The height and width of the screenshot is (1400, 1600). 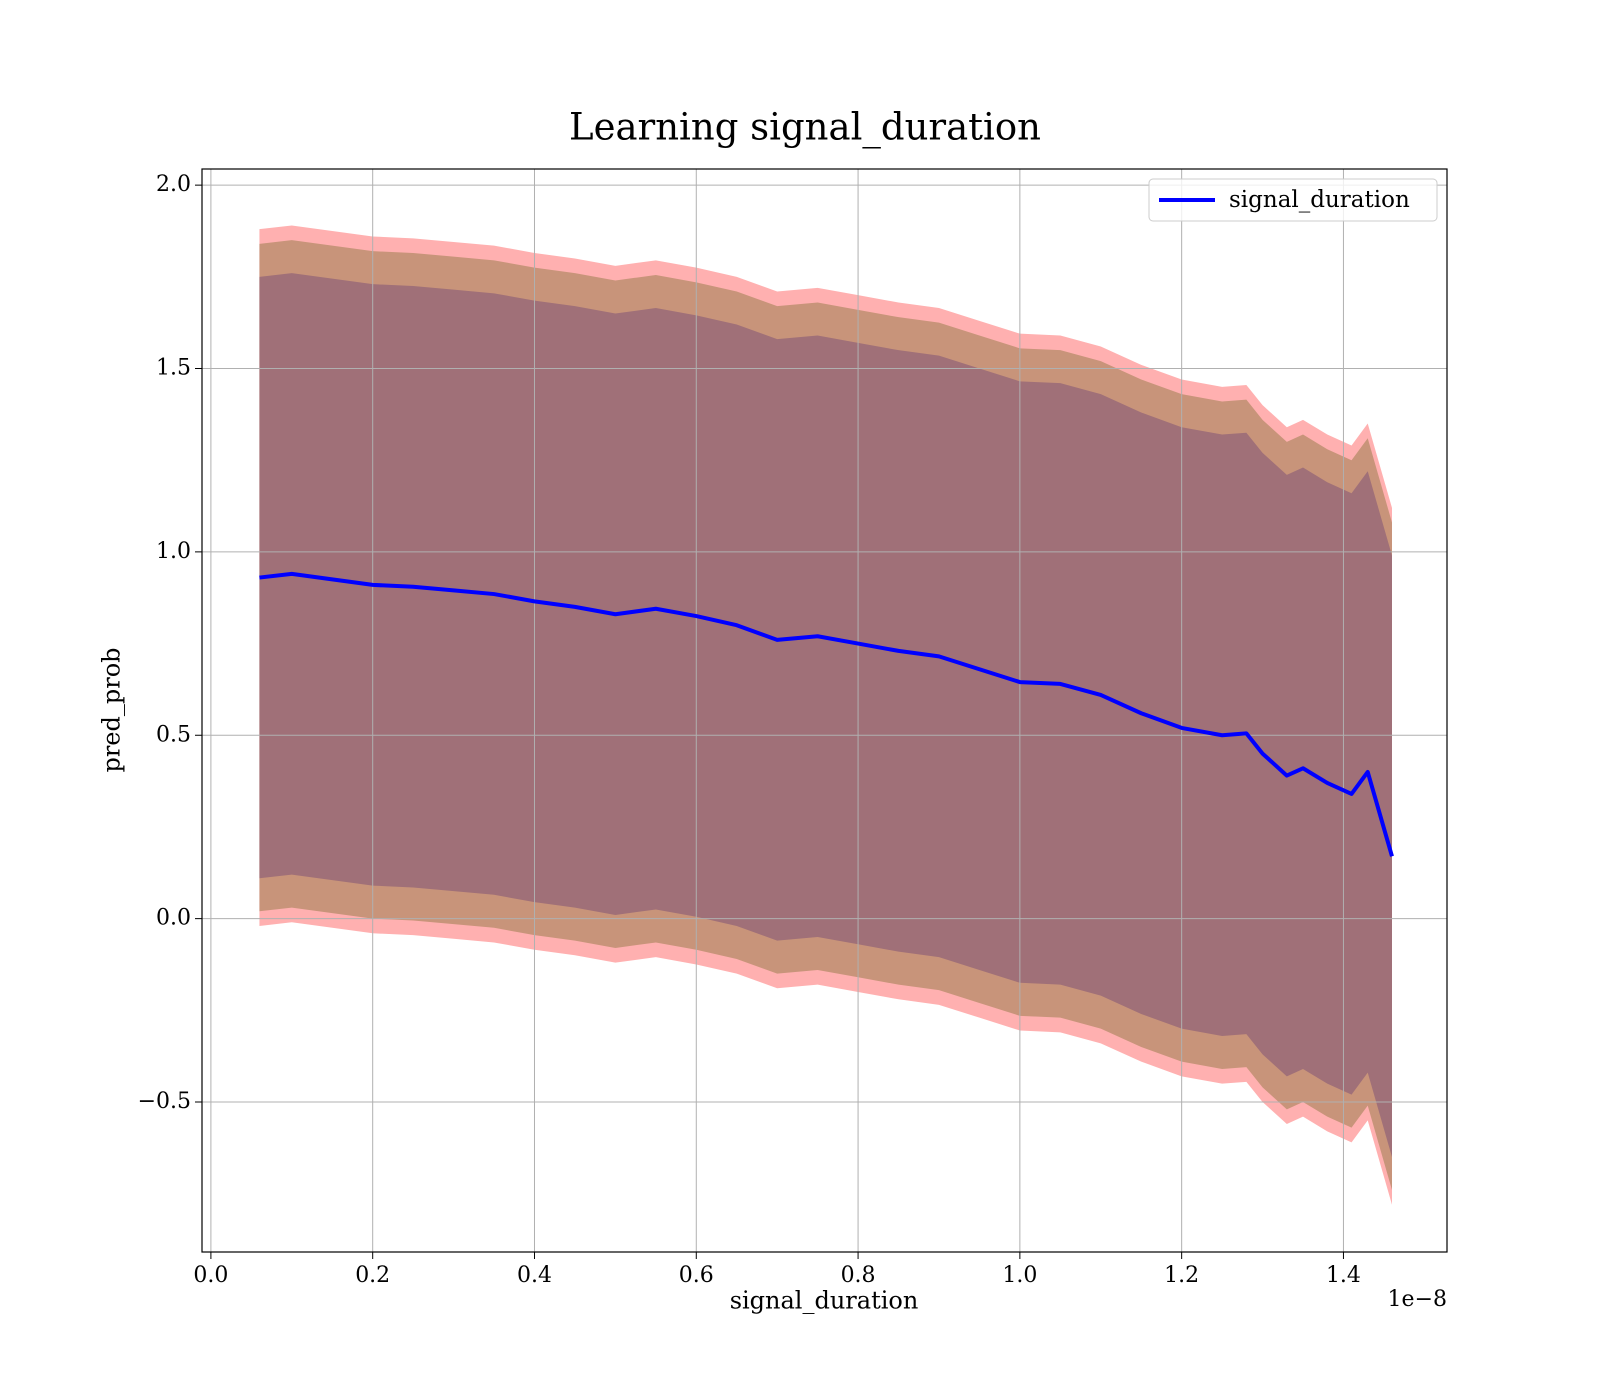 What do you see at coordinates (696, 1275) in the screenshot?
I see `x-tick-label: 0.6` at bounding box center [696, 1275].